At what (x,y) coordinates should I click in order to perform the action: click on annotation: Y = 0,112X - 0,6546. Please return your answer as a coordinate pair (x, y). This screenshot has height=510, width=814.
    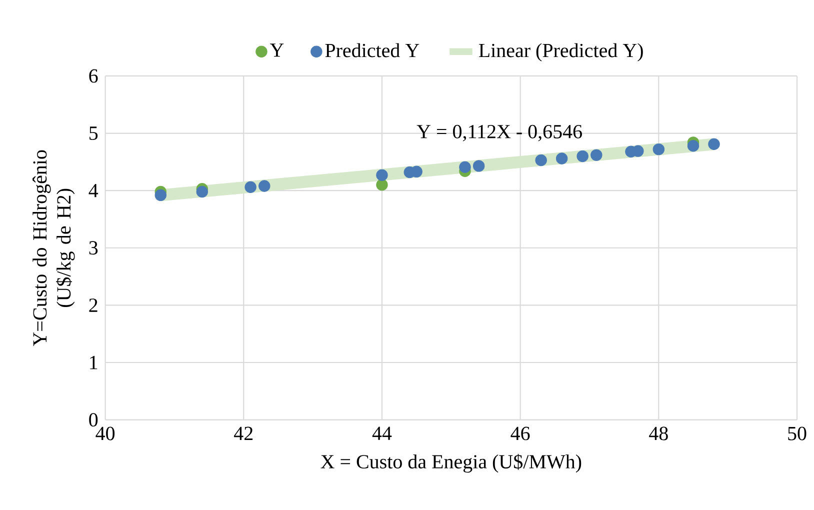
    Looking at the image, I should click on (499, 133).